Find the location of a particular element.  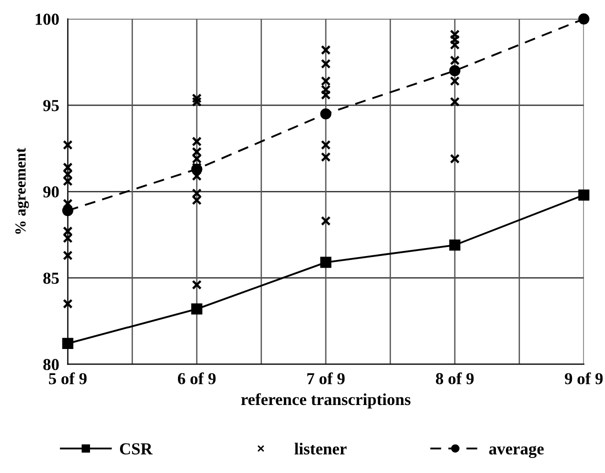

x-tick-label: 6 of 9 is located at coordinates (197, 378).